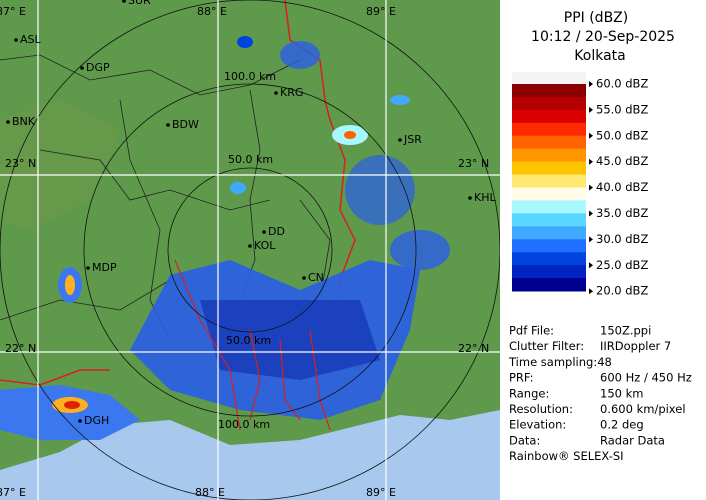 The width and height of the screenshot is (706, 500). What do you see at coordinates (531, 331) in the screenshot?
I see `info-key: Pdf File:` at bounding box center [531, 331].